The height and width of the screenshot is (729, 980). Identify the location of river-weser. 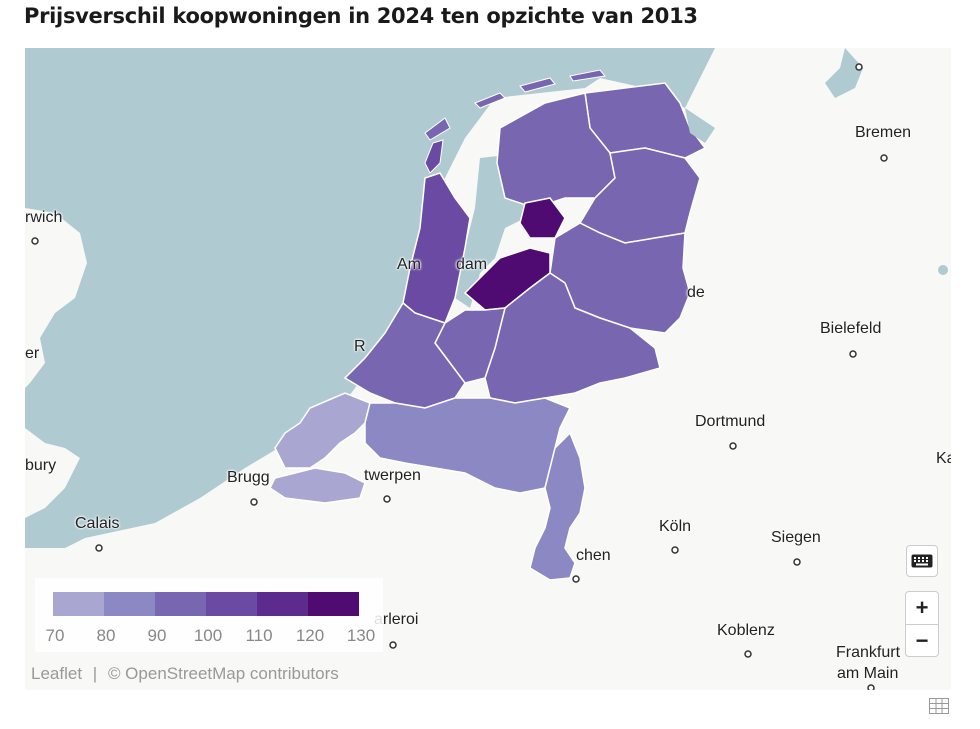
(844, 73).